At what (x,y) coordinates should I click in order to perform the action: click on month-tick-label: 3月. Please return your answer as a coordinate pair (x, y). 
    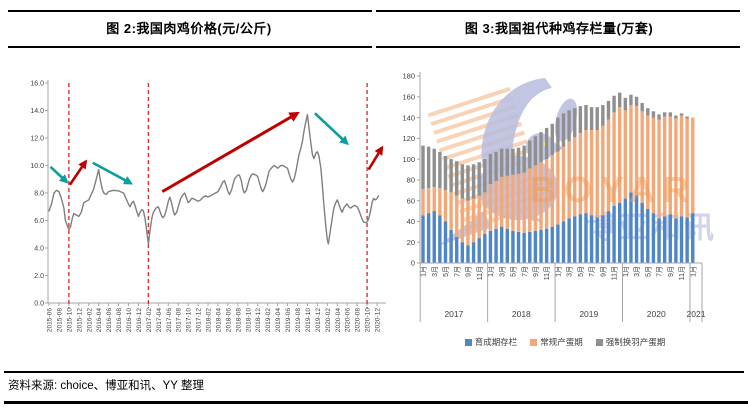
    Looking at the image, I should click on (435, 271).